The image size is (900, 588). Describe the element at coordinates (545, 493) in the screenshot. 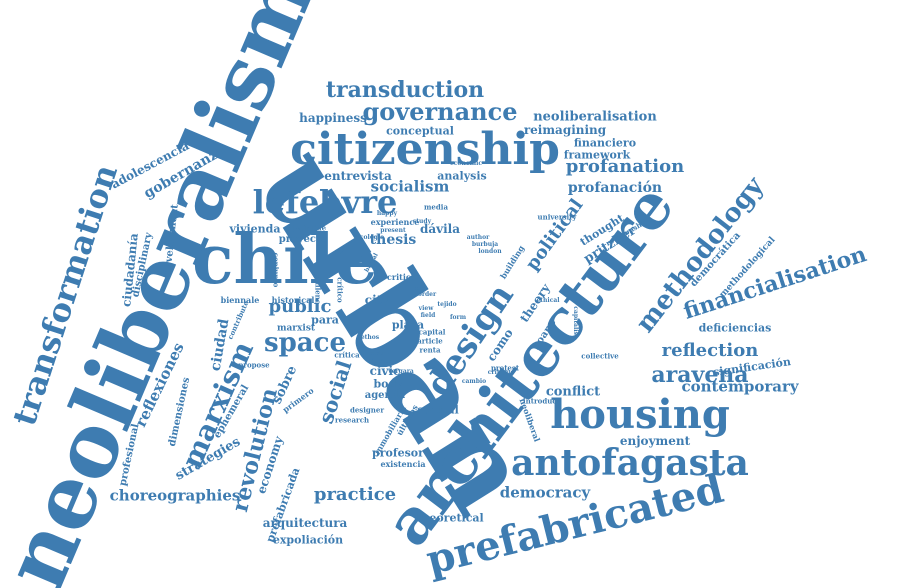

I see `word: democracy` at that location.